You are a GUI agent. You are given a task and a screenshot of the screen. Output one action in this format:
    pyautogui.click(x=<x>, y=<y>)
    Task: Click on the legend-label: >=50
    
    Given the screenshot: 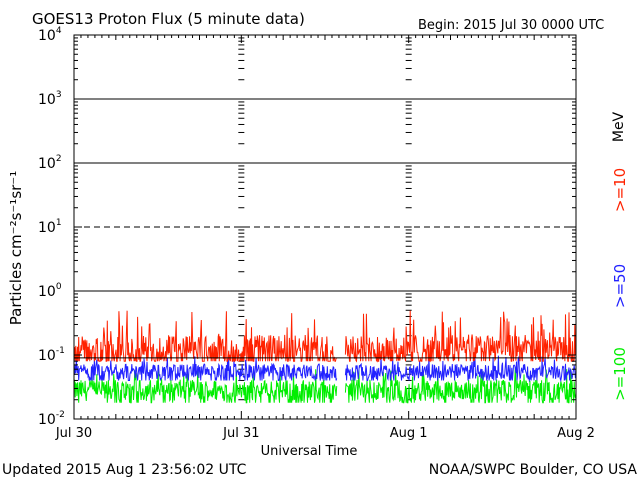 What is the action you would take?
    pyautogui.click(x=620, y=286)
    